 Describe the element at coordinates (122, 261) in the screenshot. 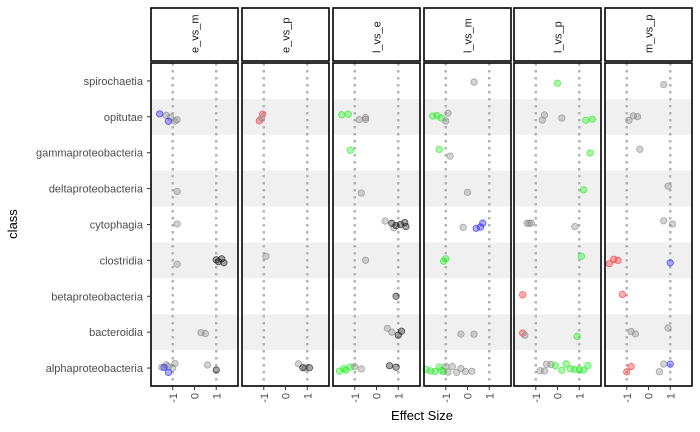

I see `y-tick-label-clostridia: clostridia` at that location.